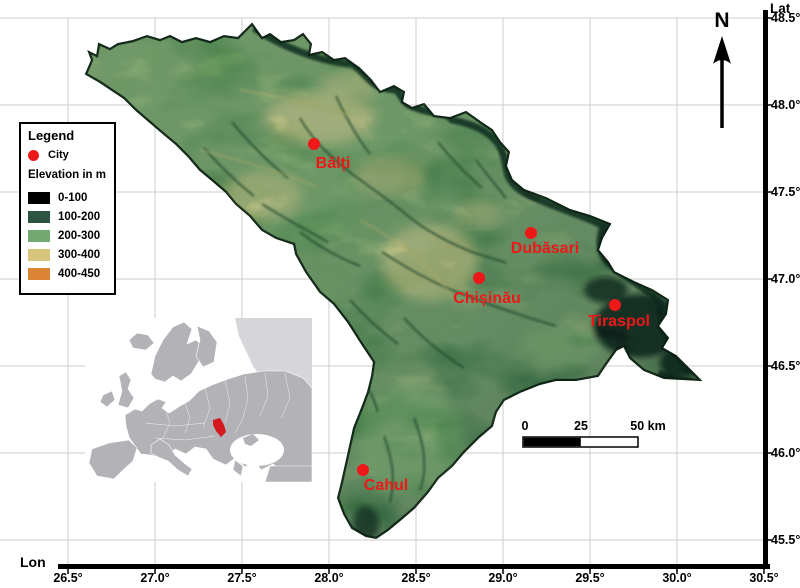  I want to click on legend-class-label: 300-400, so click(79, 255).